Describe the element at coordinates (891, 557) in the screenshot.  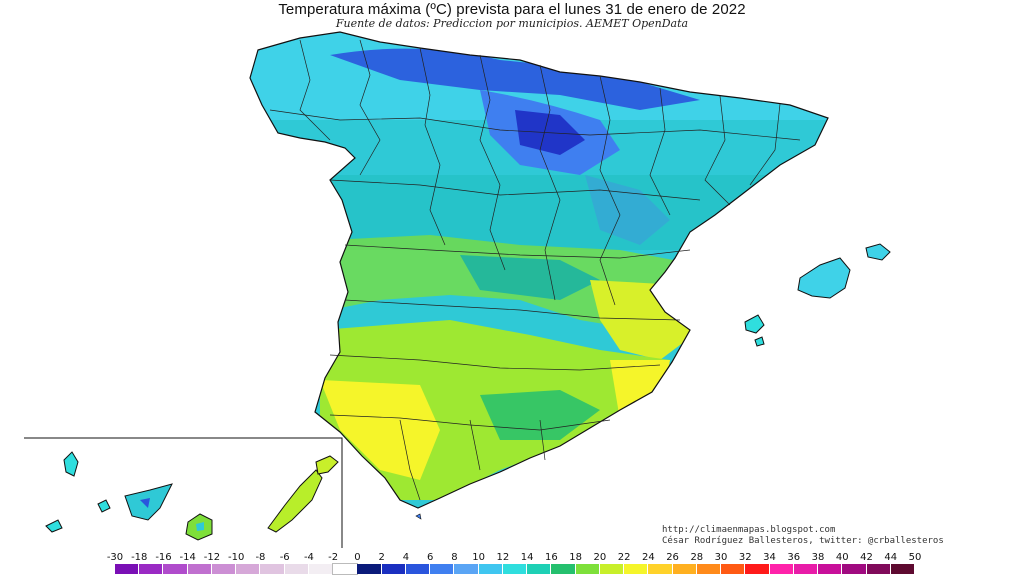
I see `legend-tick: 44` at that location.